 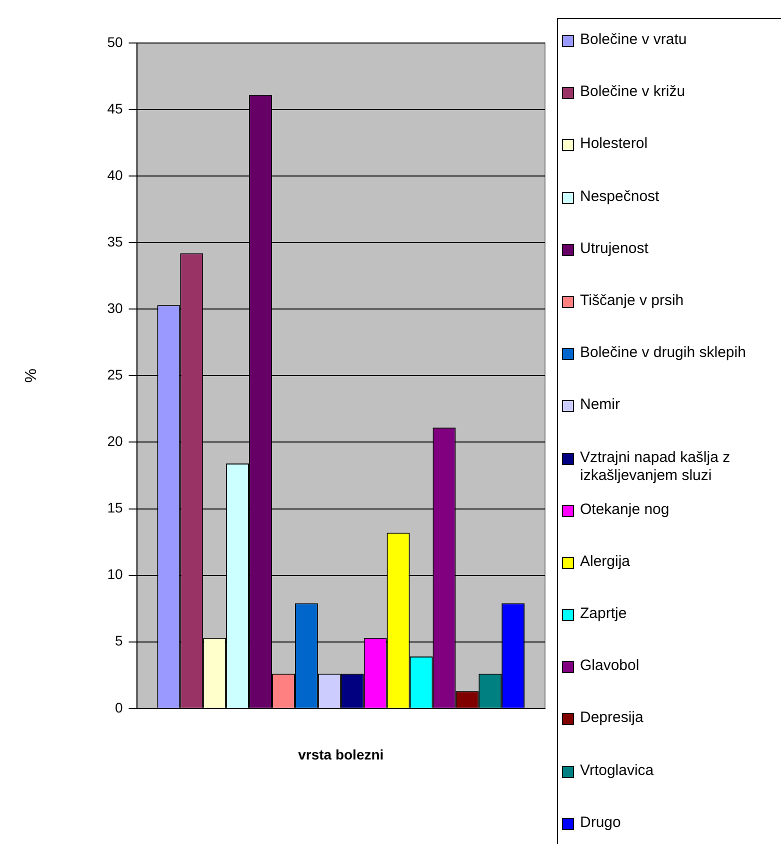 I want to click on legend-label: Depresija, so click(x=612, y=718).